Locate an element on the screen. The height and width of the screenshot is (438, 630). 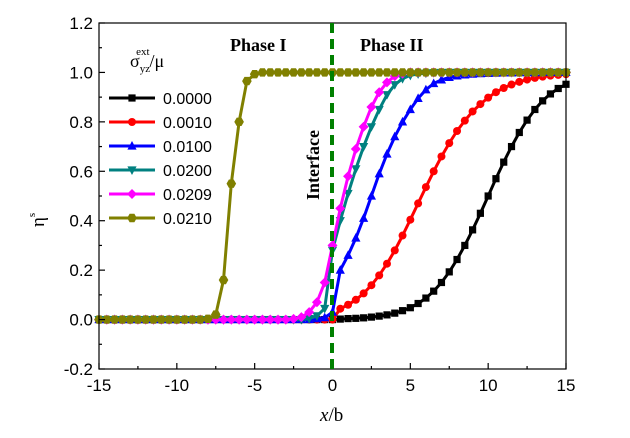
legend-entry: 0.0100 is located at coordinates (160, 147).